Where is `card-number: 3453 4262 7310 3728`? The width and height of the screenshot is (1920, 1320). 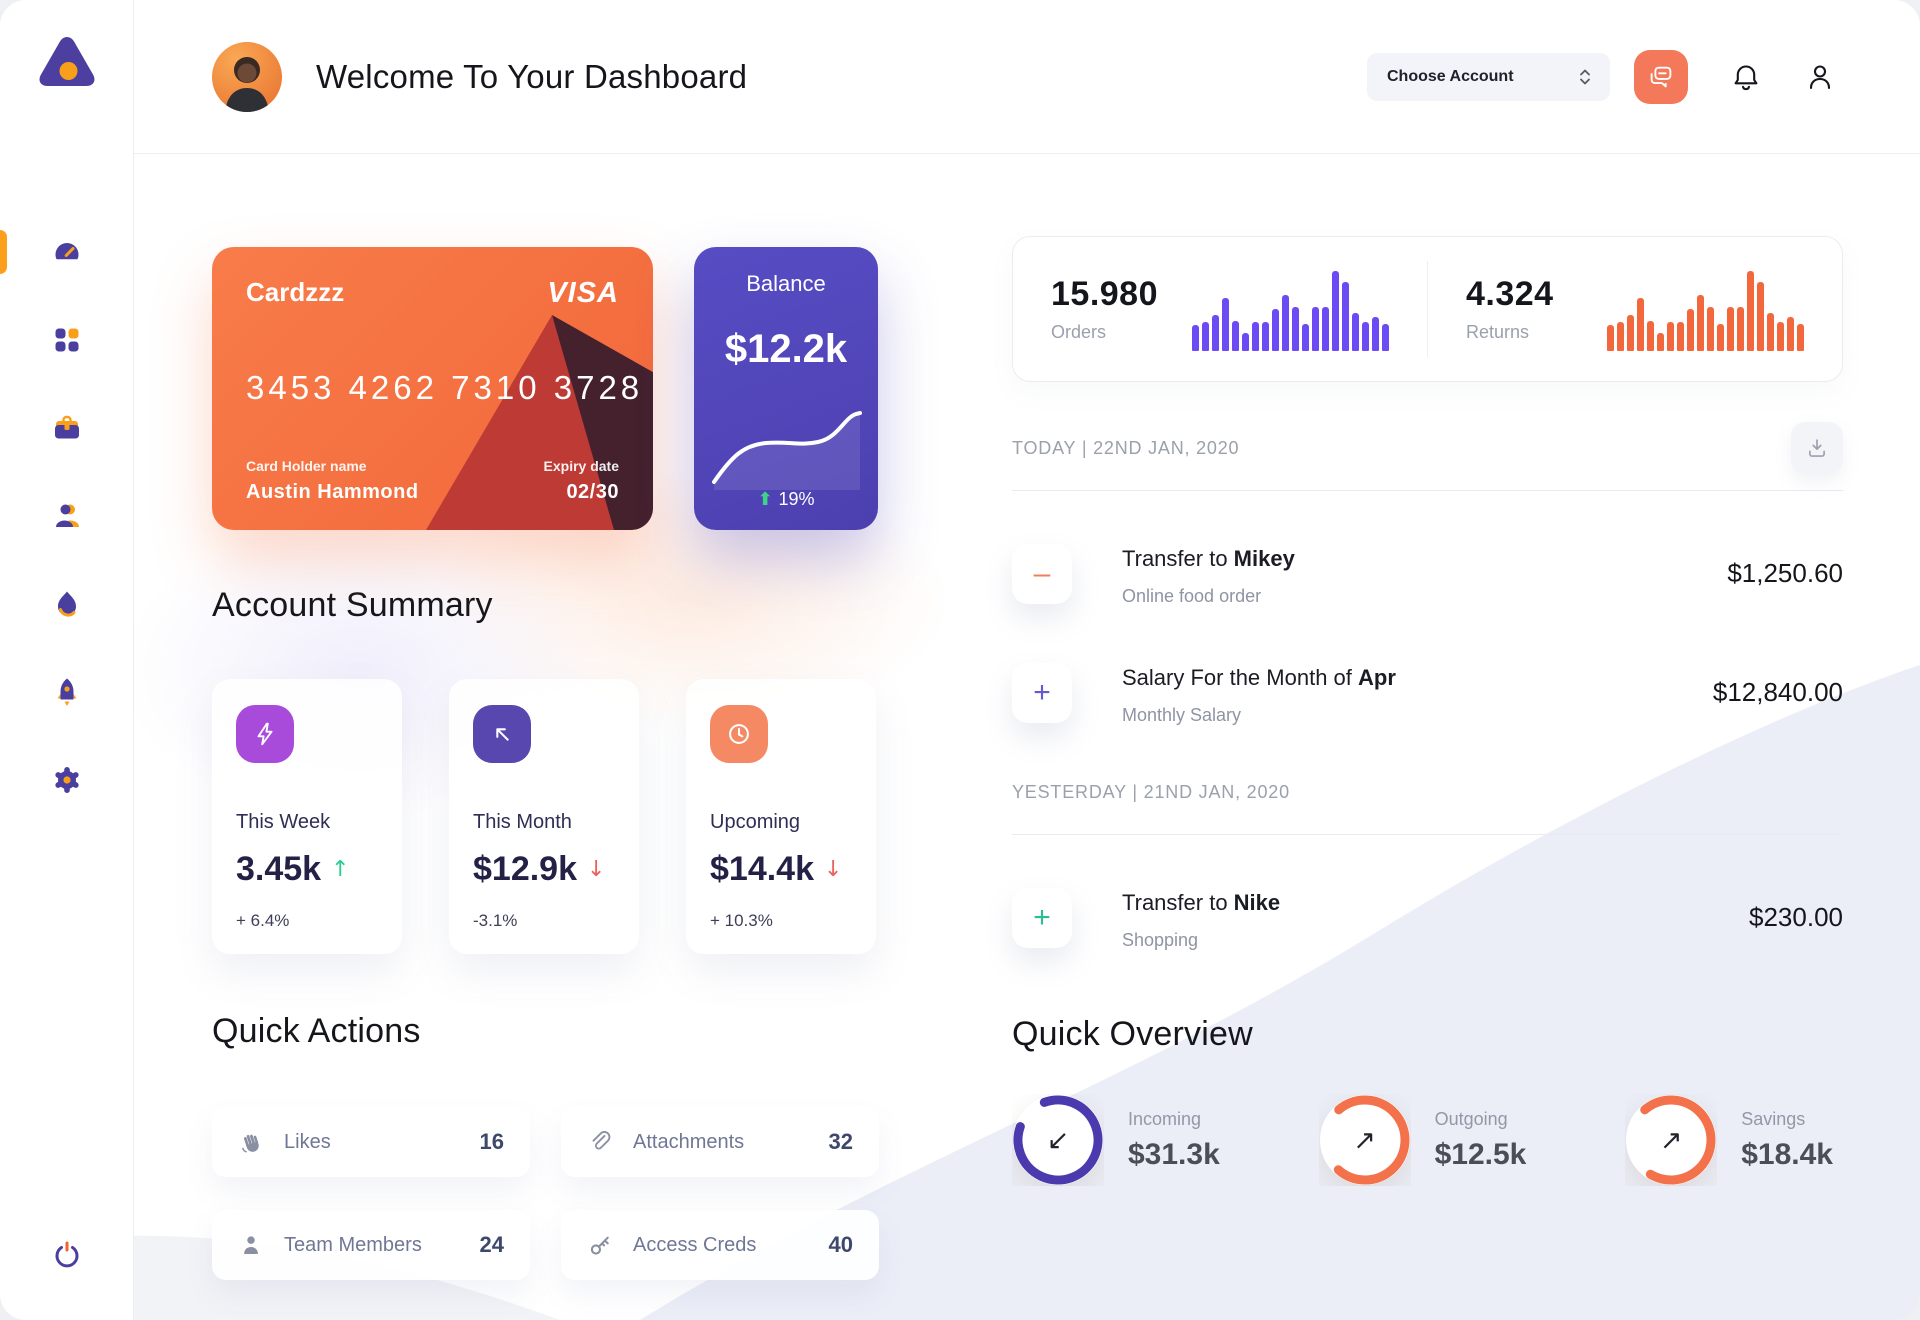 card-number: 3453 4262 7310 3728 is located at coordinates (445, 387).